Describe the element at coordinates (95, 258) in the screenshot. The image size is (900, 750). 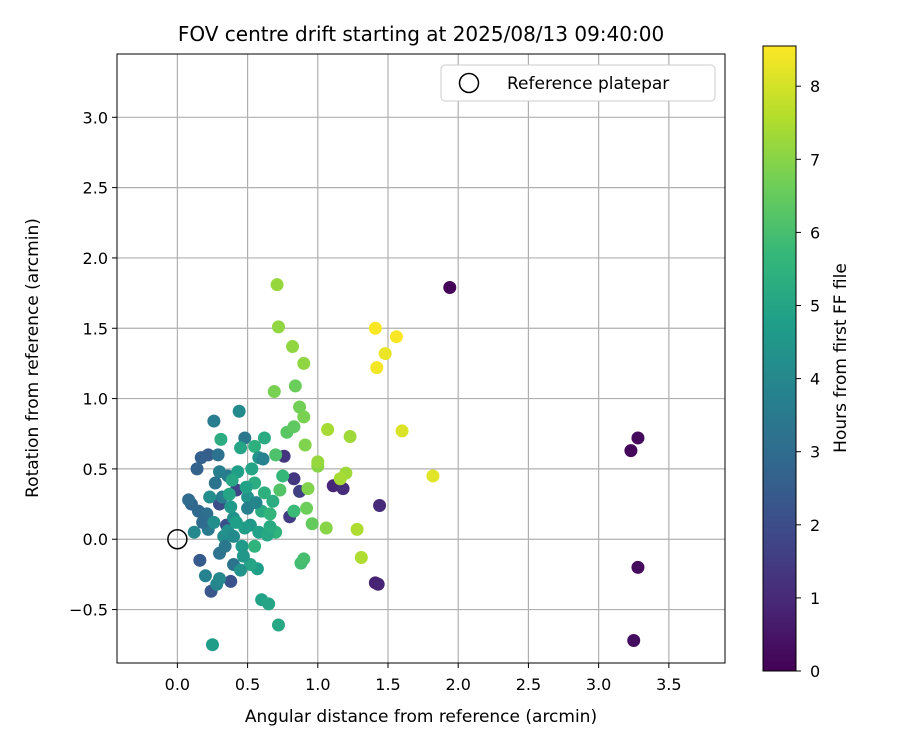
I see `y-tick-label: 2.0` at that location.